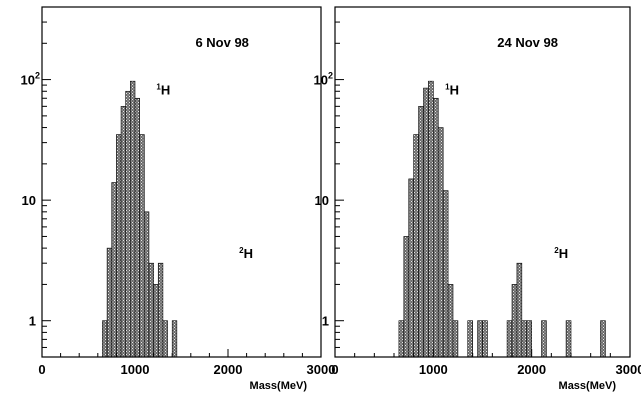  What do you see at coordinates (527, 42) in the screenshot?
I see `chart-title: 24 Nov 98` at bounding box center [527, 42].